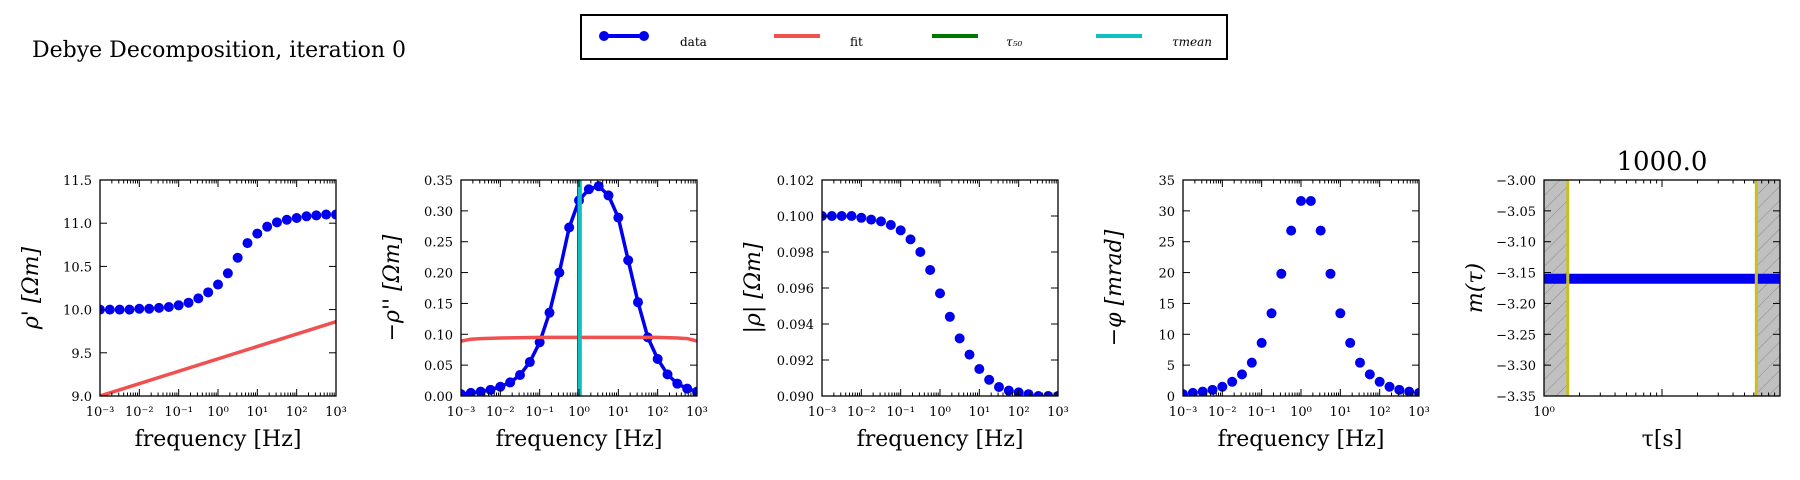 The width and height of the screenshot is (1800, 480). Describe the element at coordinates (1192, 42) in the screenshot. I see `legend-taumean-label: τmean` at that location.